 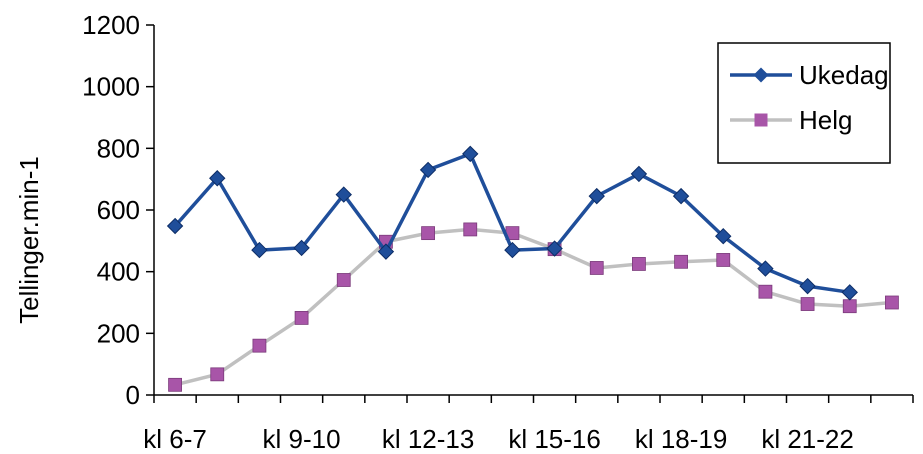 What do you see at coordinates (111, 25) in the screenshot?
I see `y-tick-label: 1200` at bounding box center [111, 25].